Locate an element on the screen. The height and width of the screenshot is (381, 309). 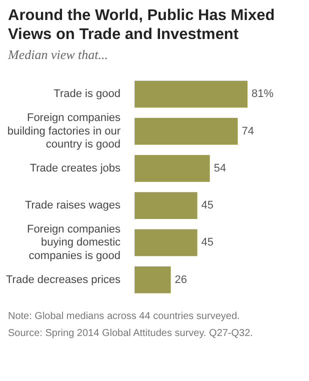
data-label: 54 is located at coordinates (220, 168).